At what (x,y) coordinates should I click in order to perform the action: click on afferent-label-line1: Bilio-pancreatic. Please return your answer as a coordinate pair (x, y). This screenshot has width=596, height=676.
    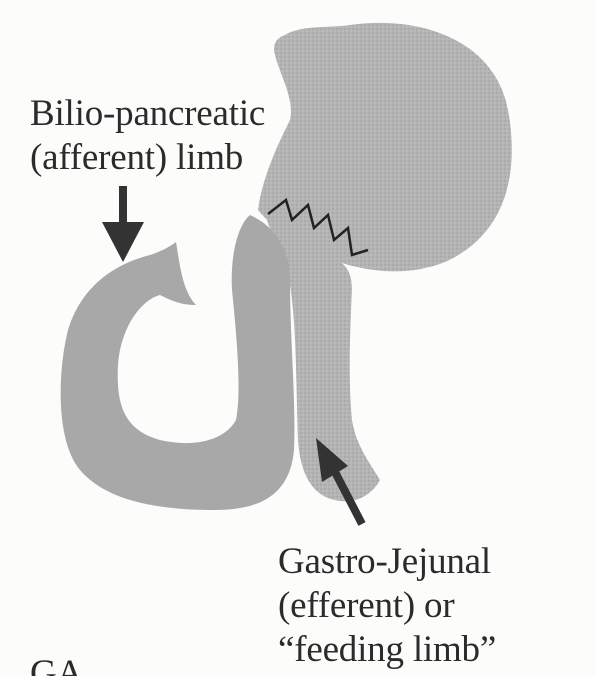
    Looking at the image, I should click on (148, 113).